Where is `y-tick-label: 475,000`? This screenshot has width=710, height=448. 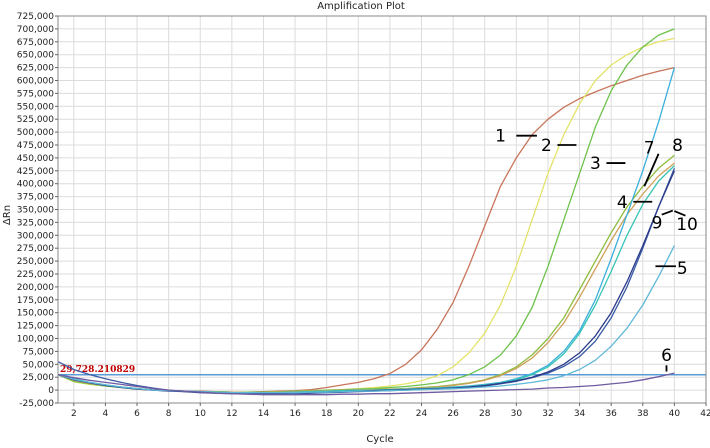
y-tick-label: 475,000 is located at coordinates (35, 146).